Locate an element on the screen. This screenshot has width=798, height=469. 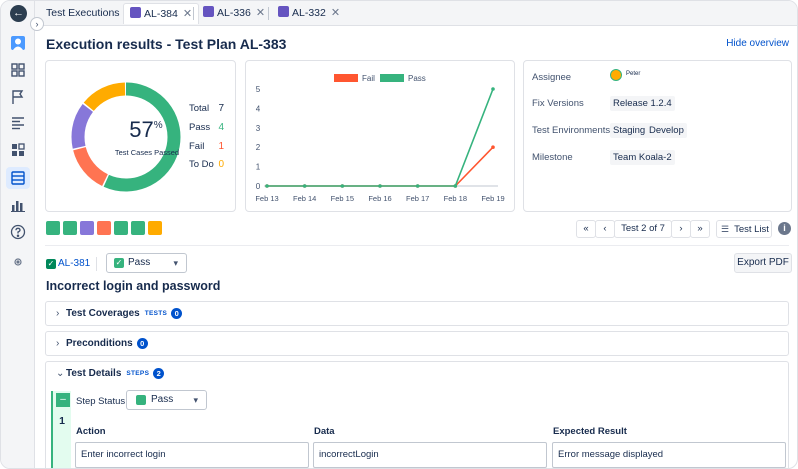
test-list-label: Test List is located at coordinates (751, 229).